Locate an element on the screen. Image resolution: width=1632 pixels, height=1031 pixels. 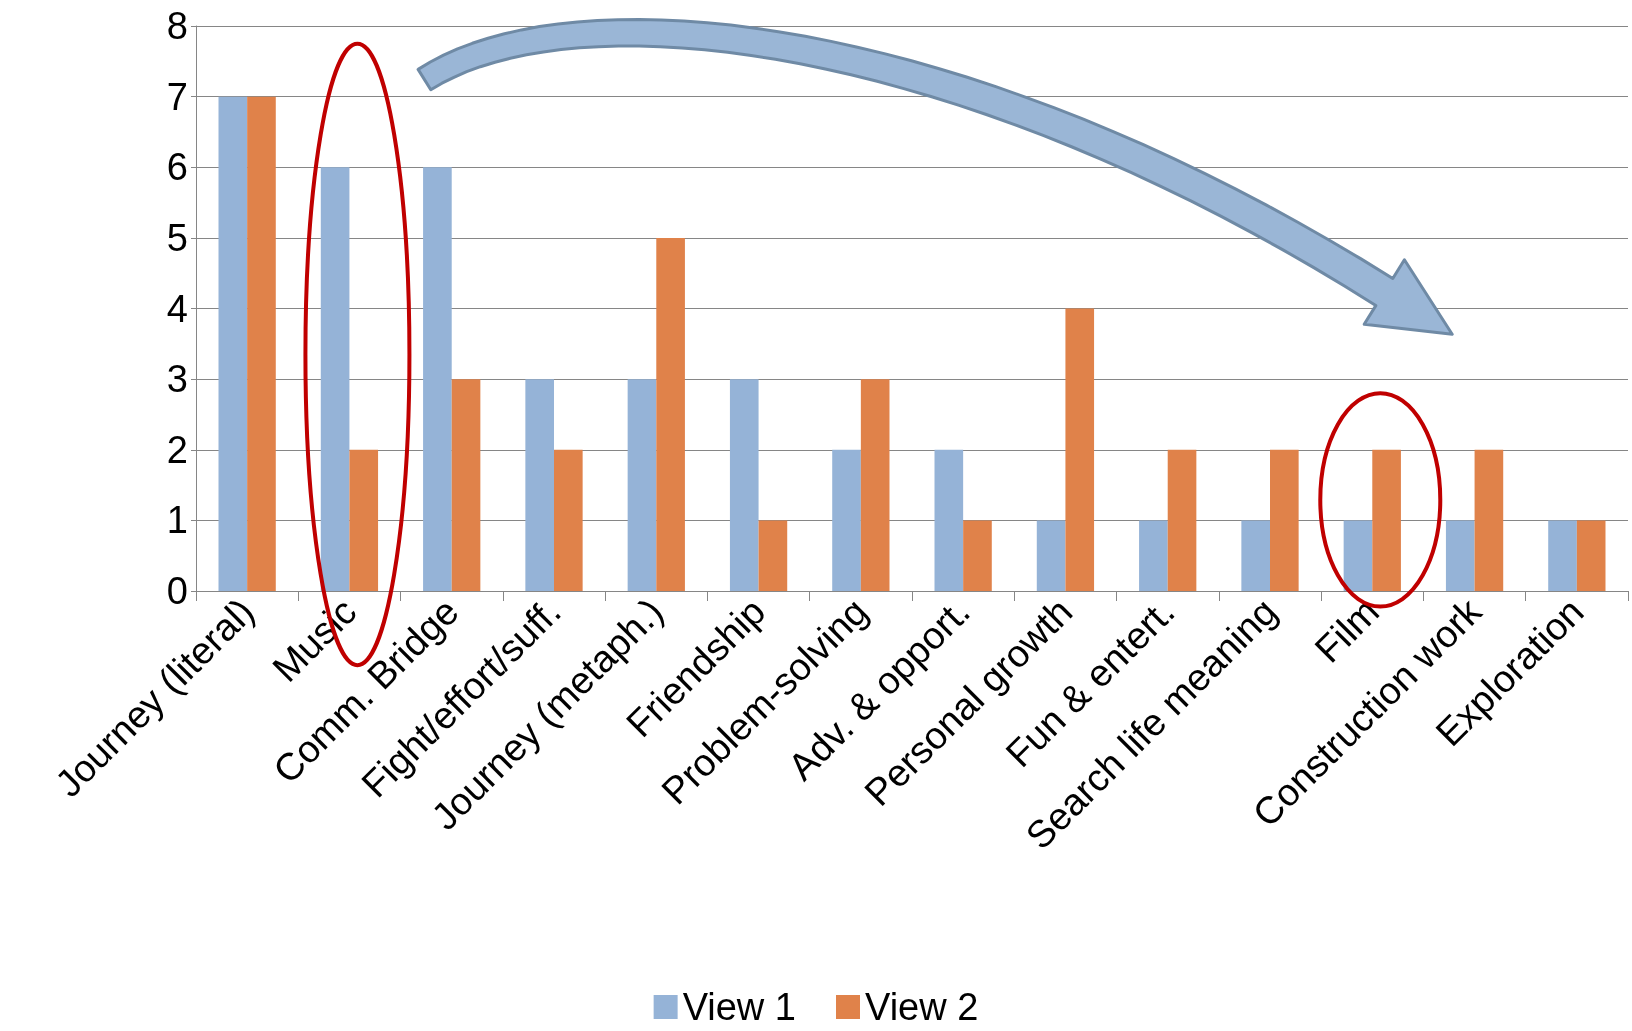
y-tick-label: 5 is located at coordinates (177, 237).